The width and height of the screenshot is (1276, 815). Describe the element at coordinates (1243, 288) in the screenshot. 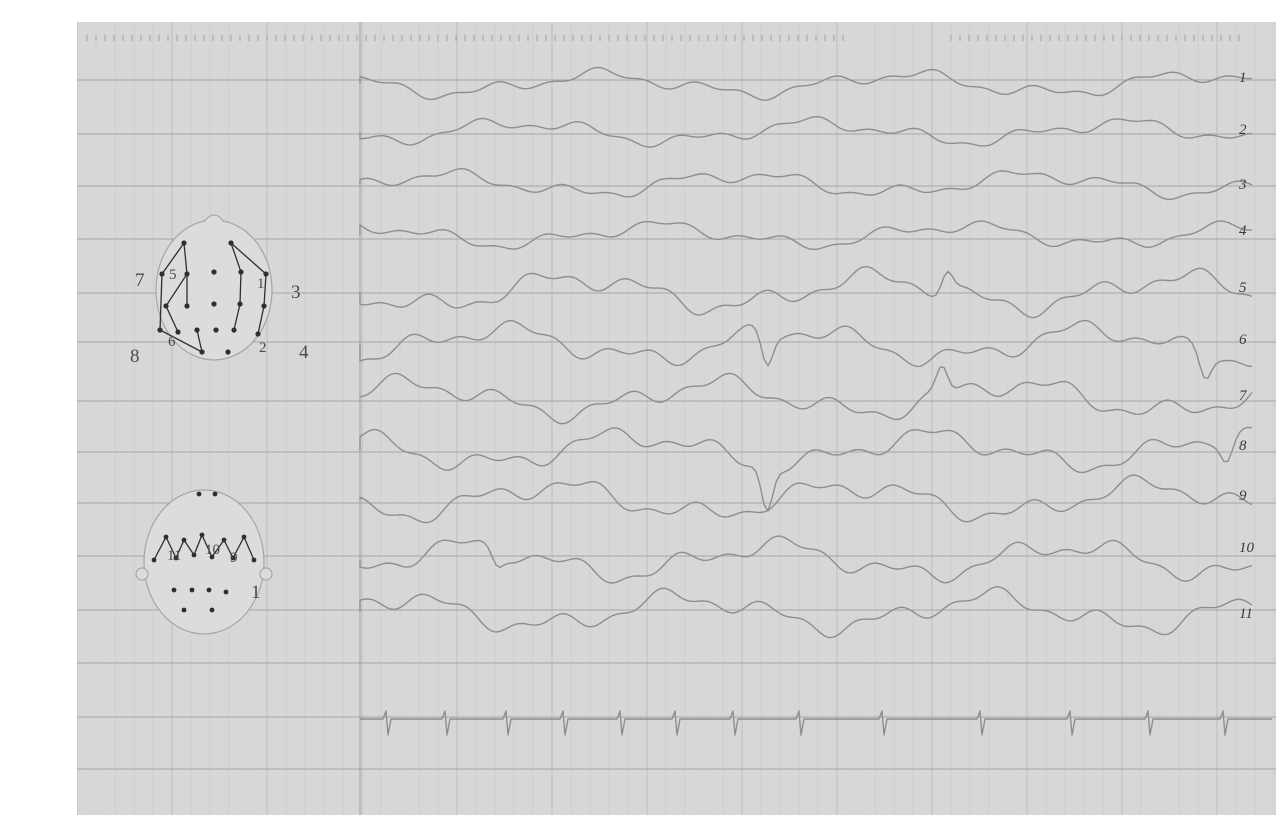

I see `channel-label: 5` at that location.